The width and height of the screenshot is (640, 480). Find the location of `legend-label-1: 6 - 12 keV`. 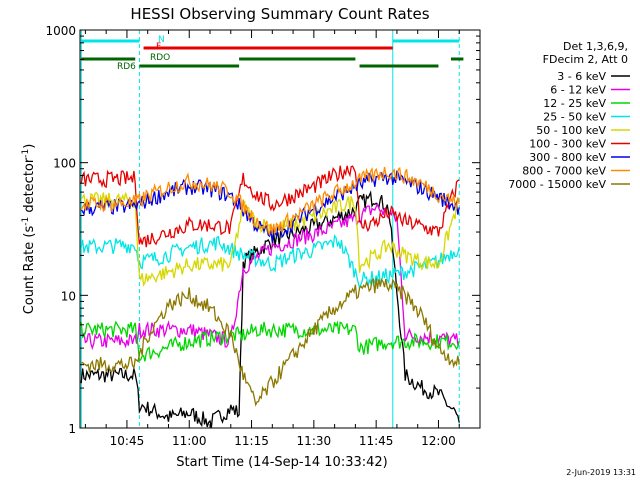

legend-label-1: 6 - 12 keV is located at coordinates (578, 90).